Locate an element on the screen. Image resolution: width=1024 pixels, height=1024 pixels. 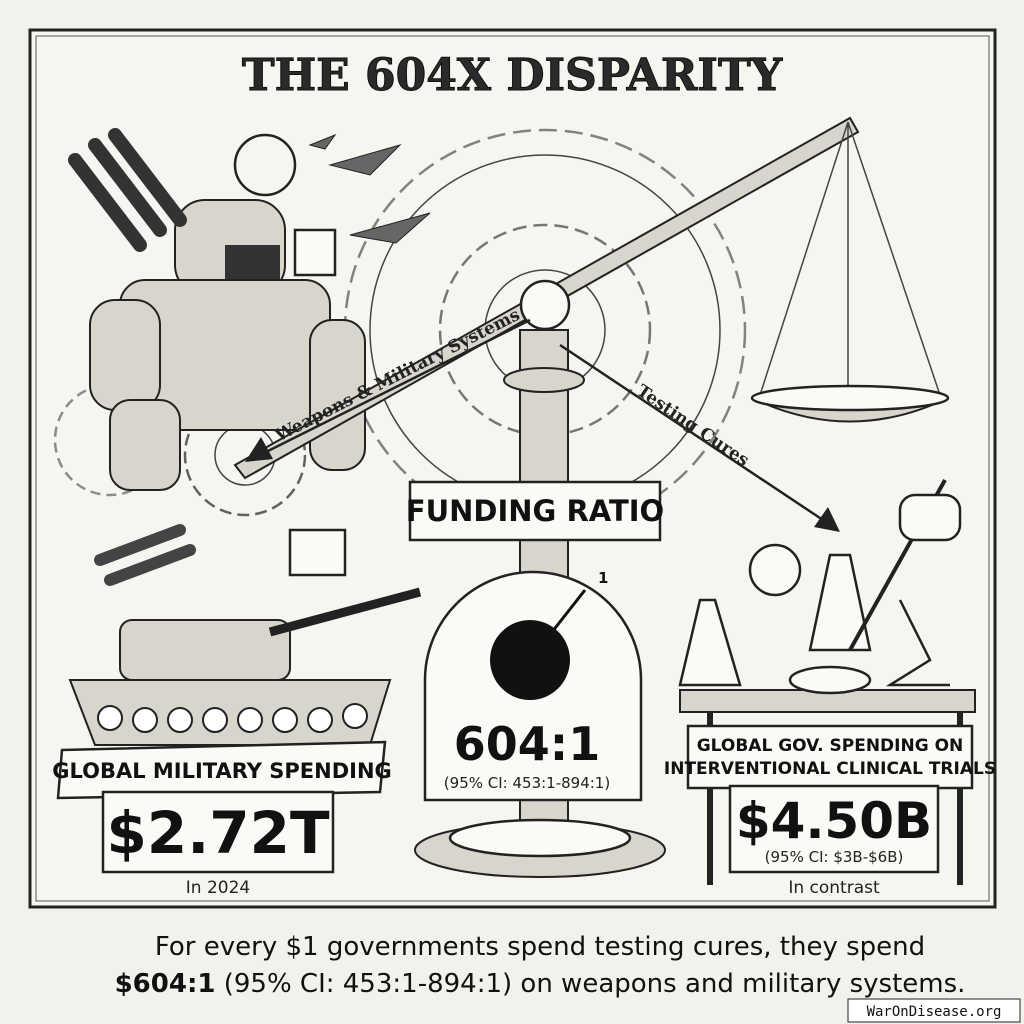
left-amount-box is located at coordinates (218, 832).